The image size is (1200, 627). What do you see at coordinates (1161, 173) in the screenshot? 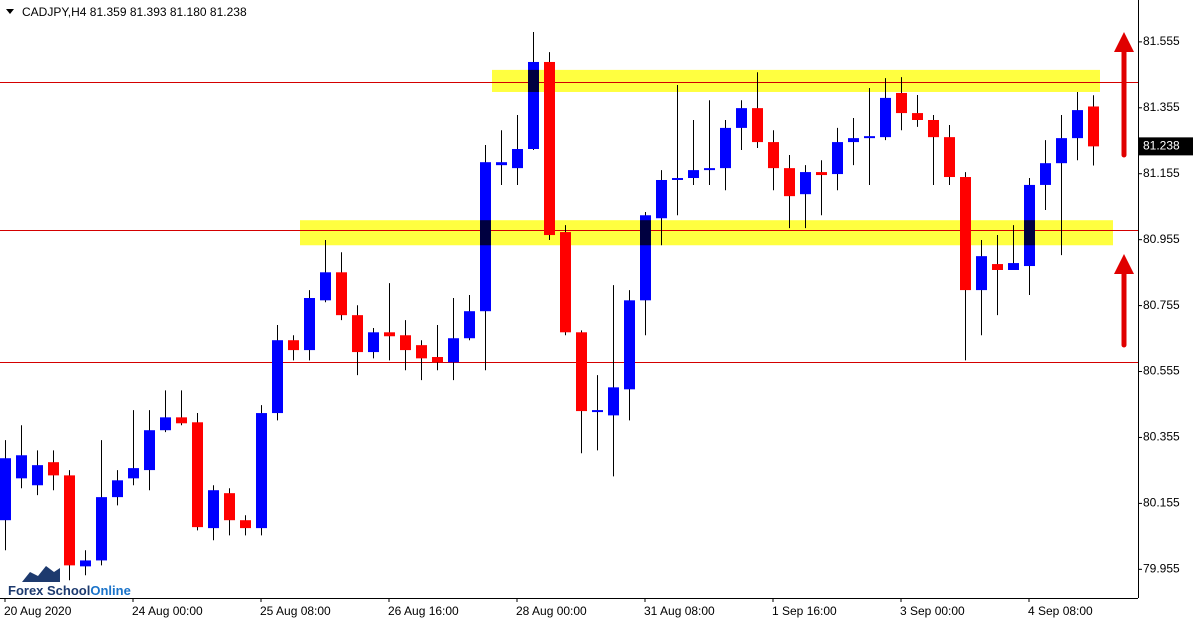
I see `y-tick-label: 81.155` at bounding box center [1161, 173].